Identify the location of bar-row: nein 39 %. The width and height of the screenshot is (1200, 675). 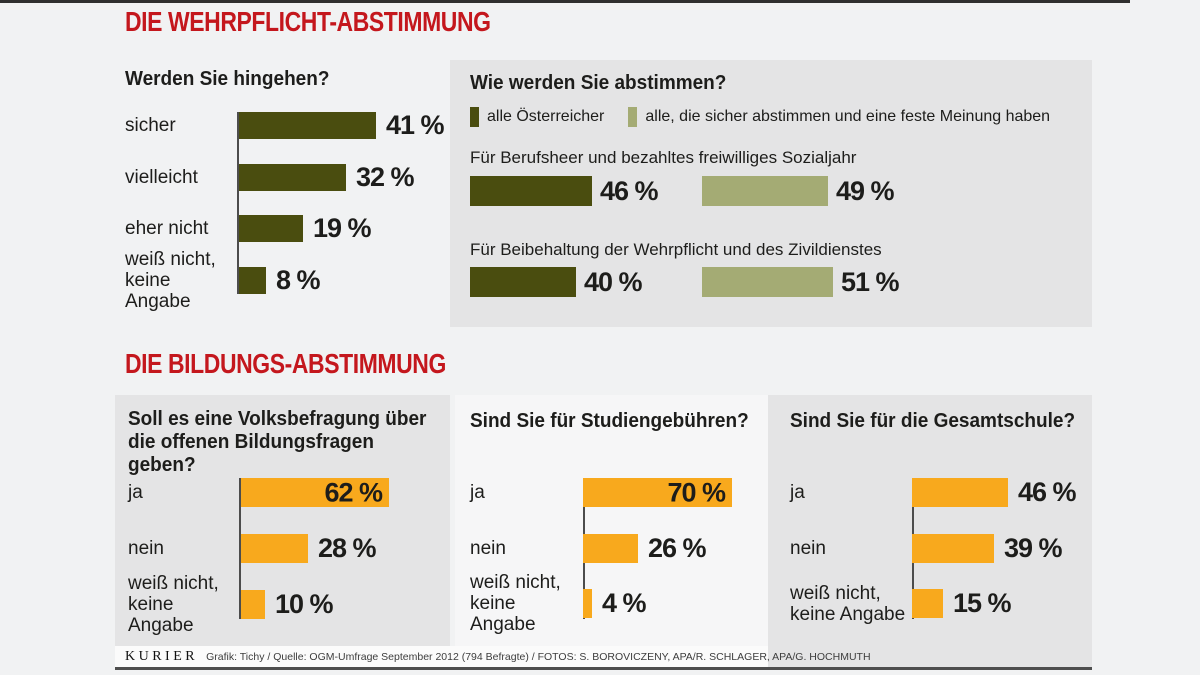
(926, 547).